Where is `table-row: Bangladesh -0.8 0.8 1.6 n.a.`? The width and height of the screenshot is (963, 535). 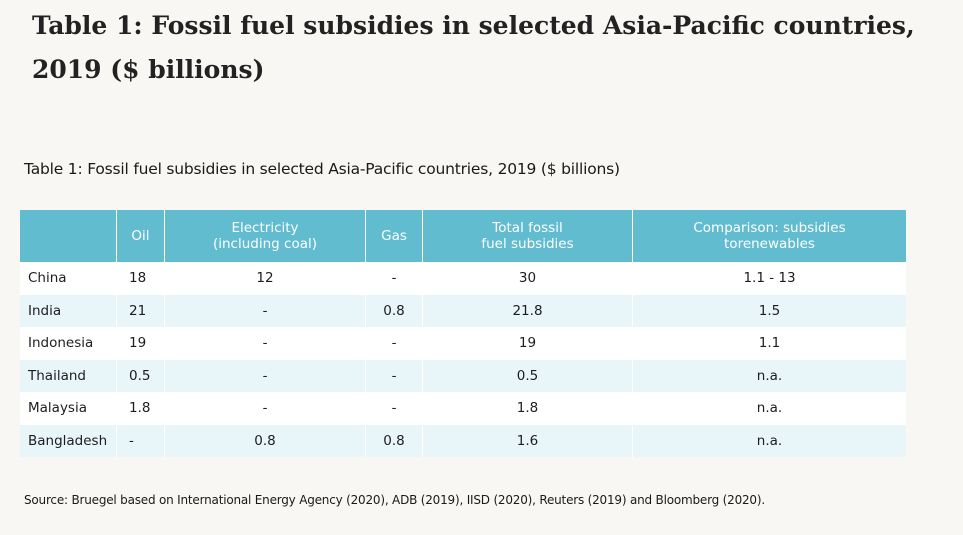
table-row: Bangladesh -0.8 0.8 1.6 n.a. is located at coordinates (463, 440).